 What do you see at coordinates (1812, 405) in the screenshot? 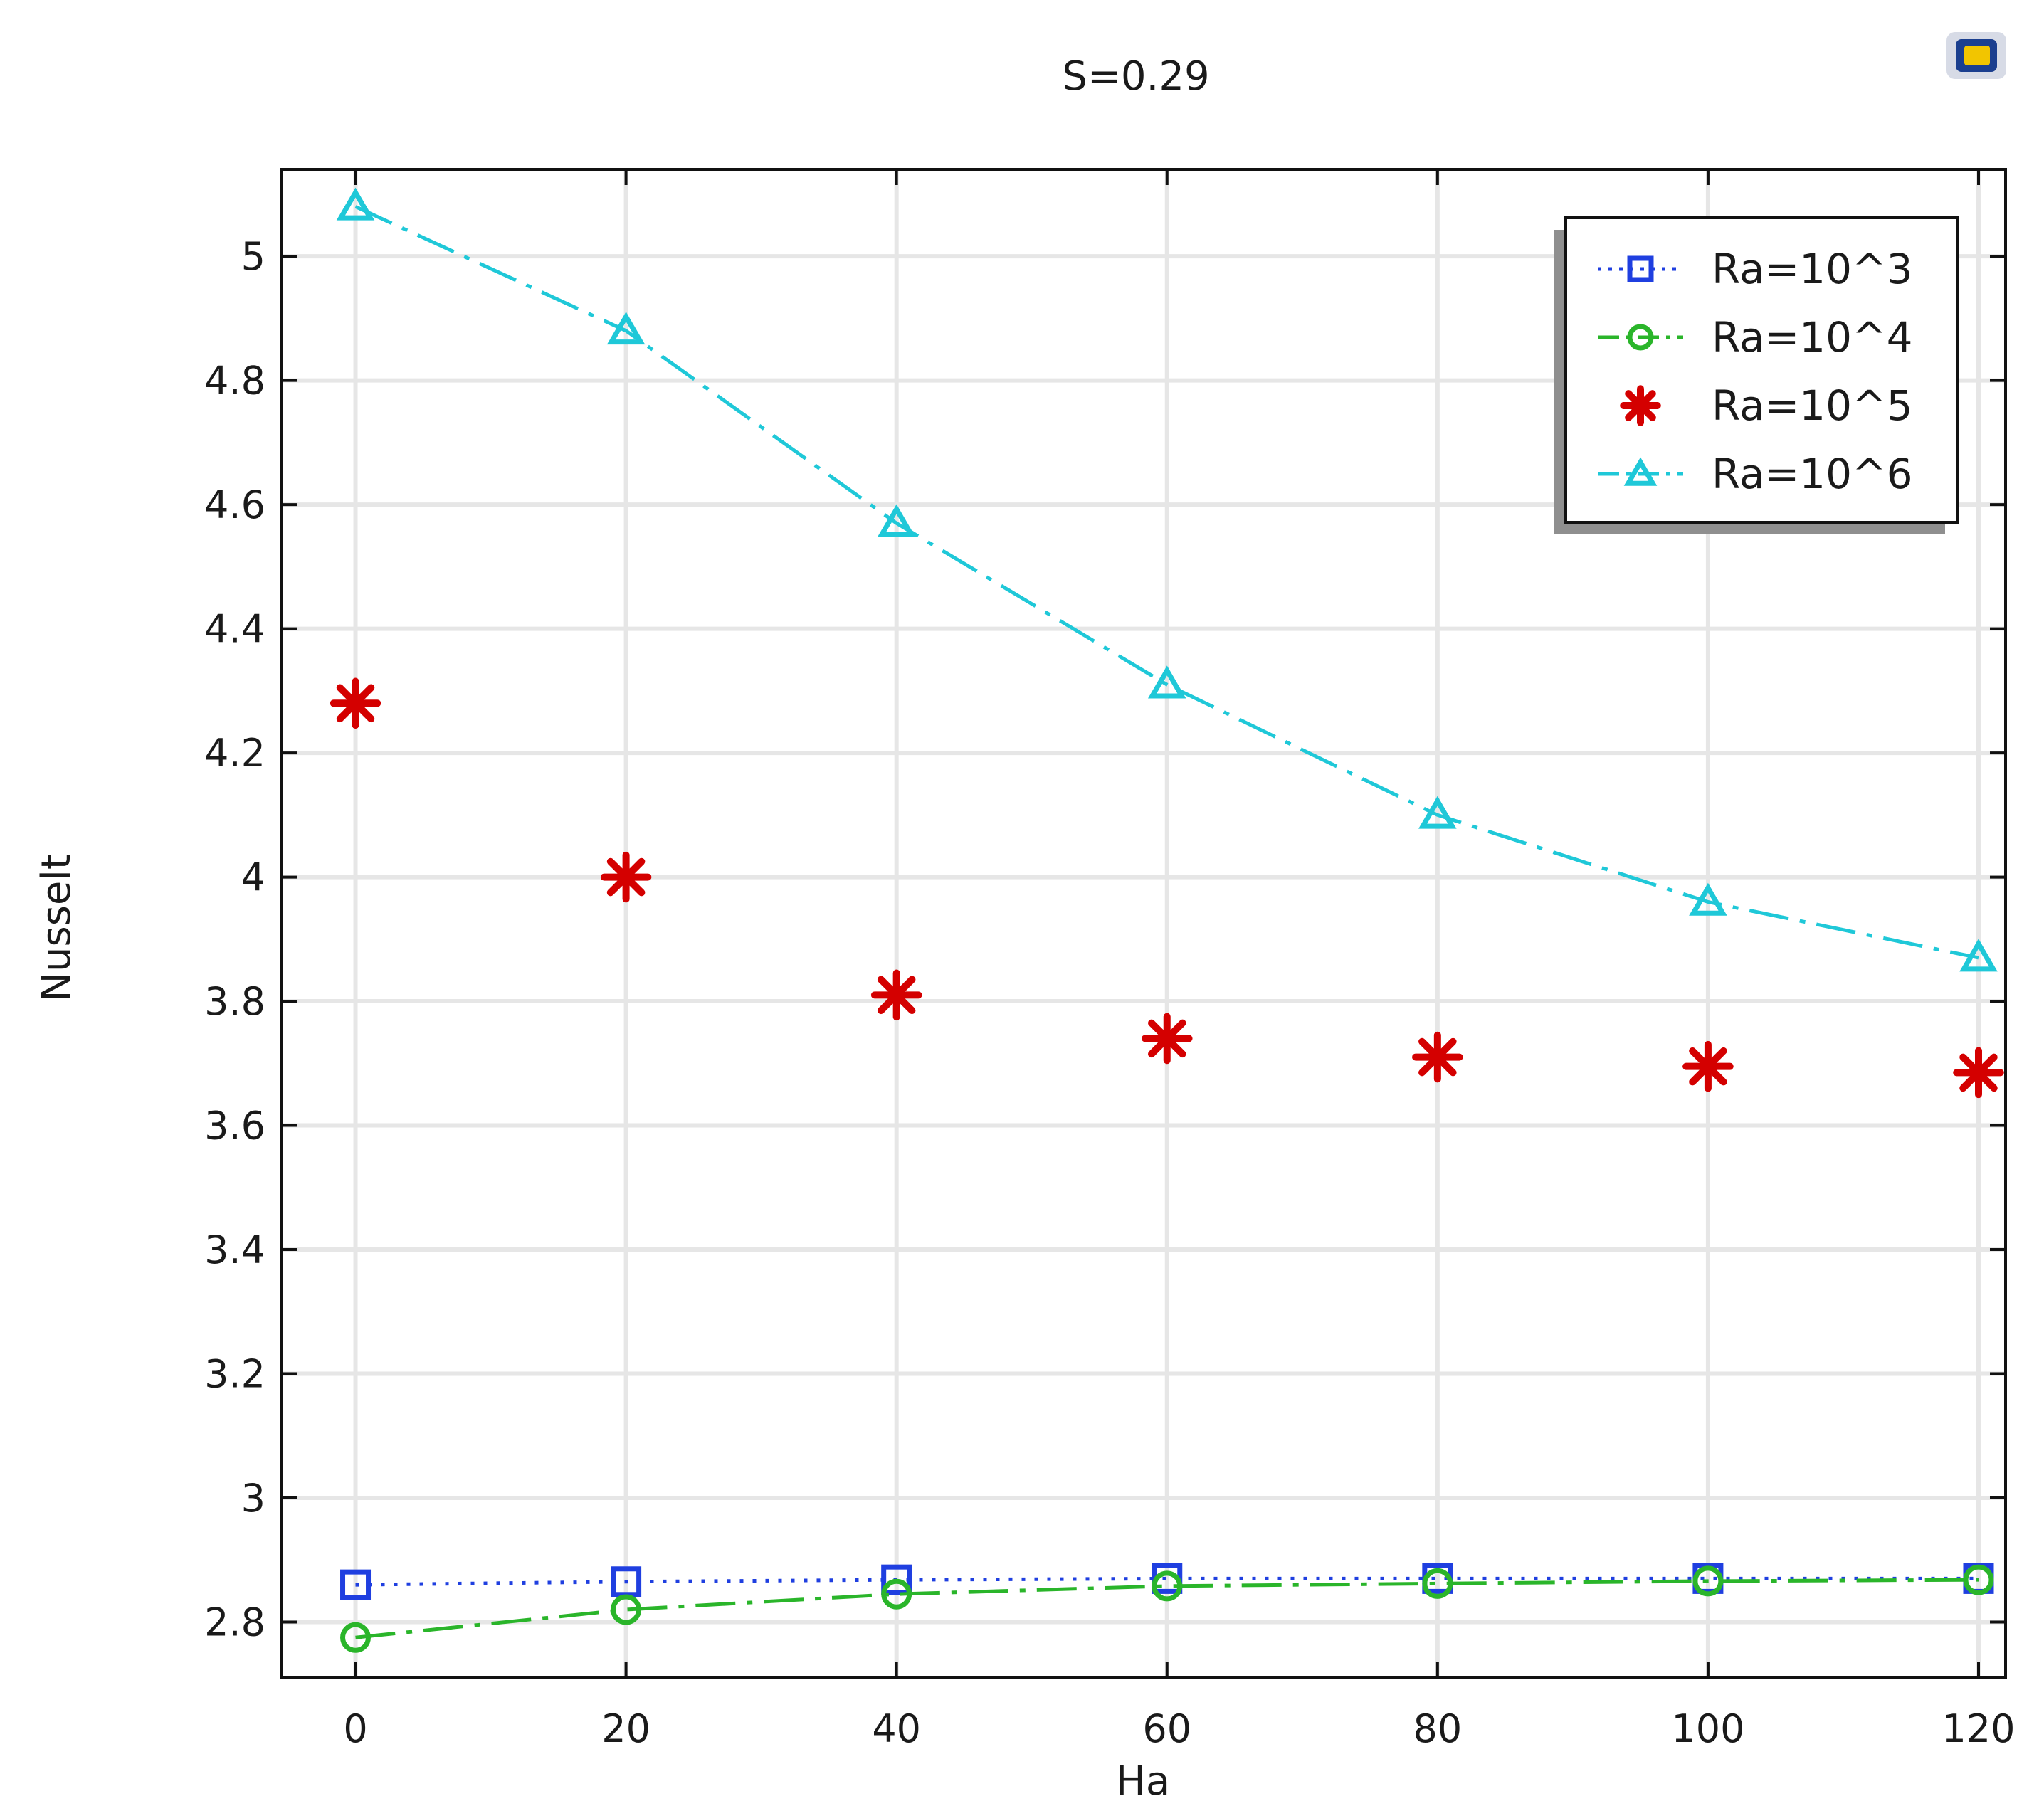
I see `legend-label: Ra=10^5` at bounding box center [1812, 405].